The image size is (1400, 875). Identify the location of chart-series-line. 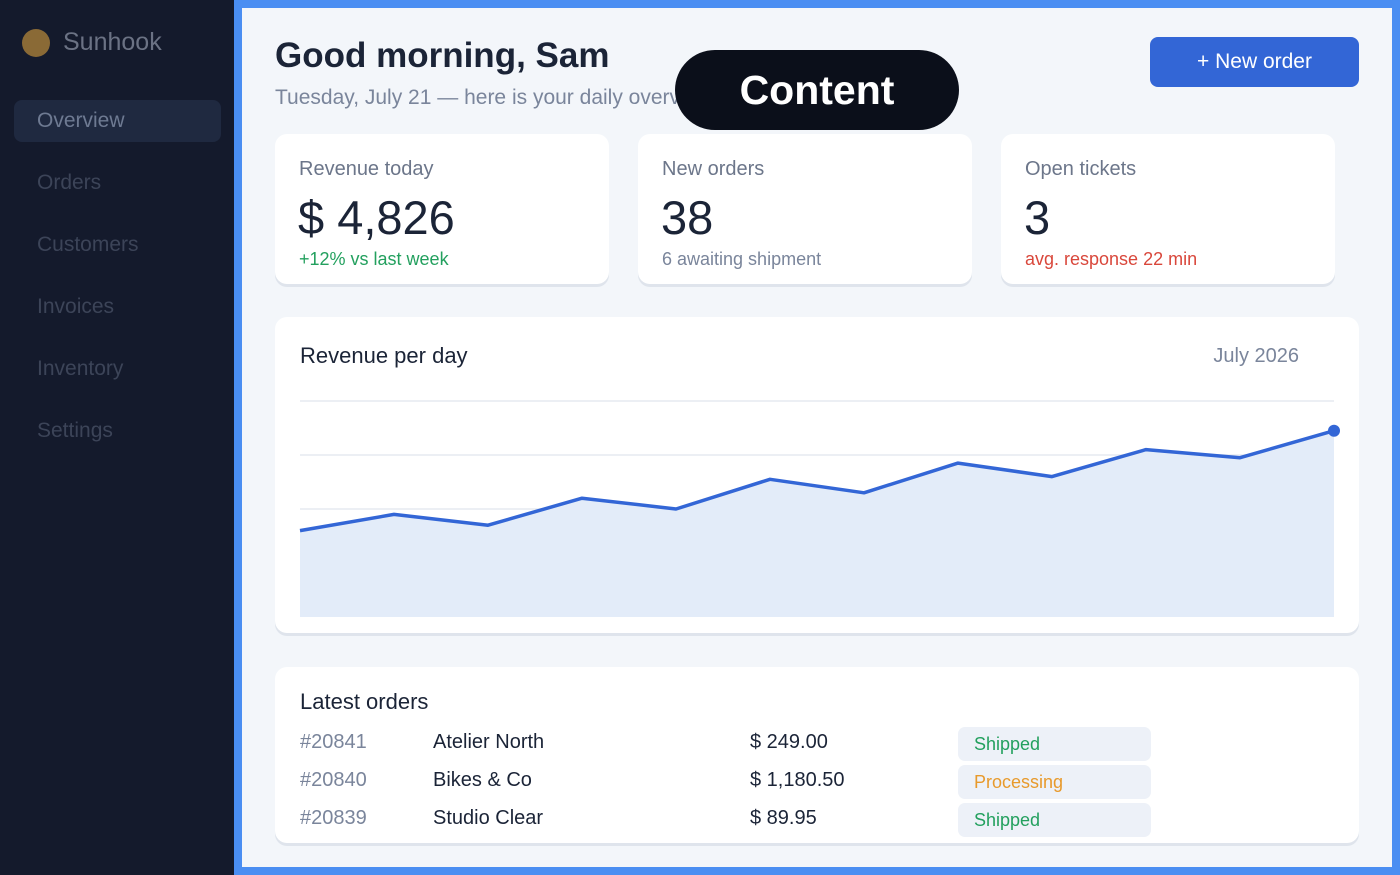
(817, 481).